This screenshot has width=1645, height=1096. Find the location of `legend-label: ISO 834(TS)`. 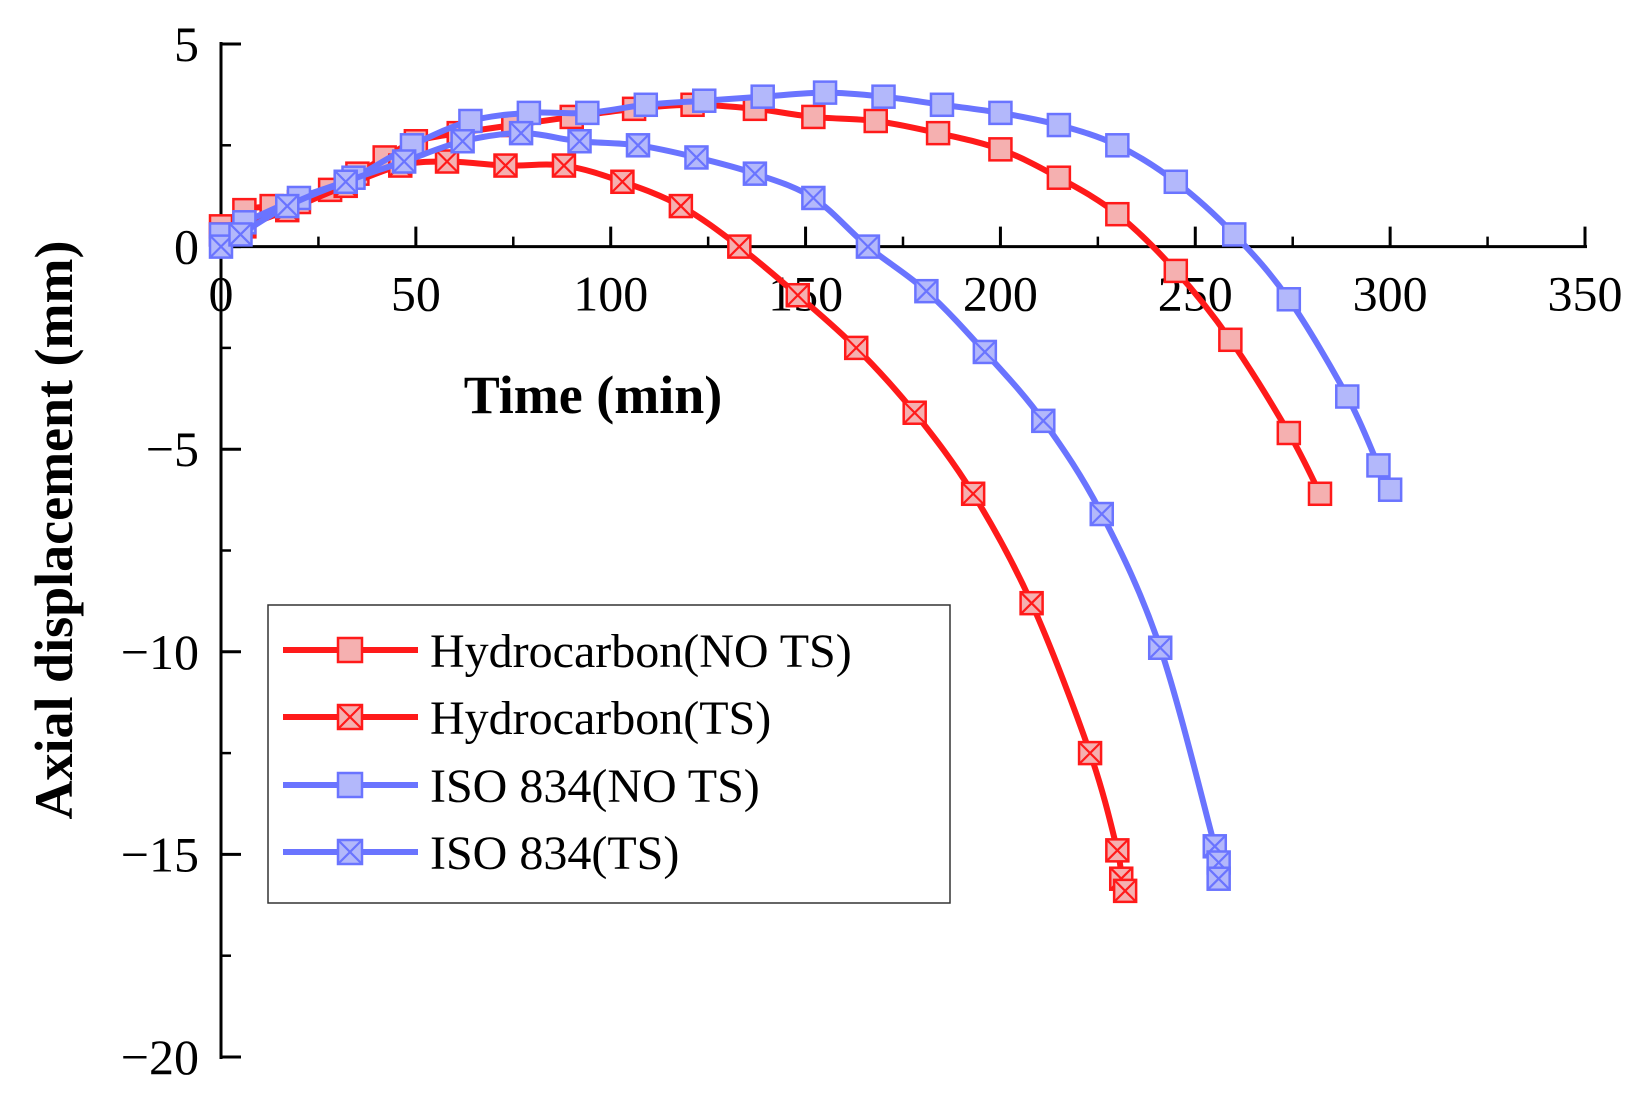

legend-label: ISO 834(TS) is located at coordinates (554, 853).